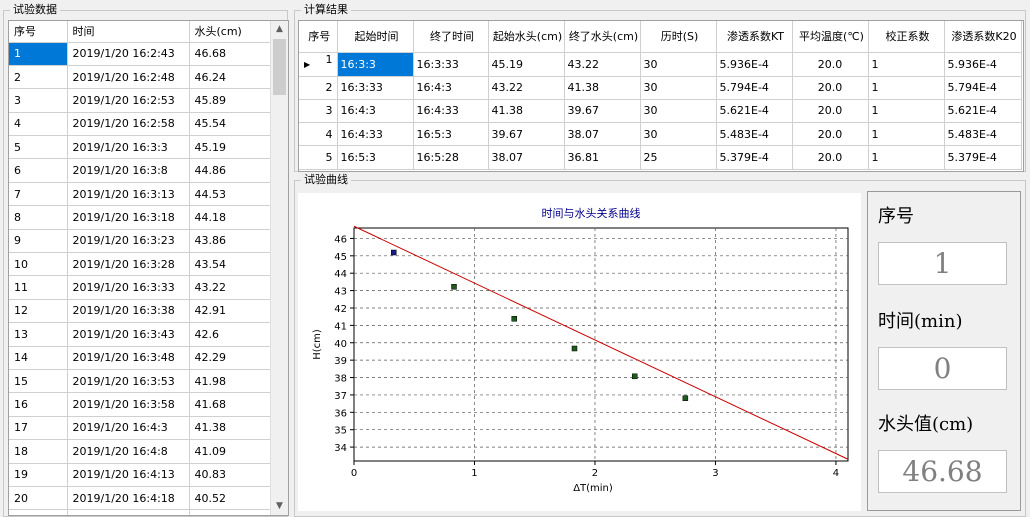 This screenshot has height=517, width=1030. Describe the element at coordinates (38, 32) in the screenshot. I see `col-header-seq: 序号` at that location.